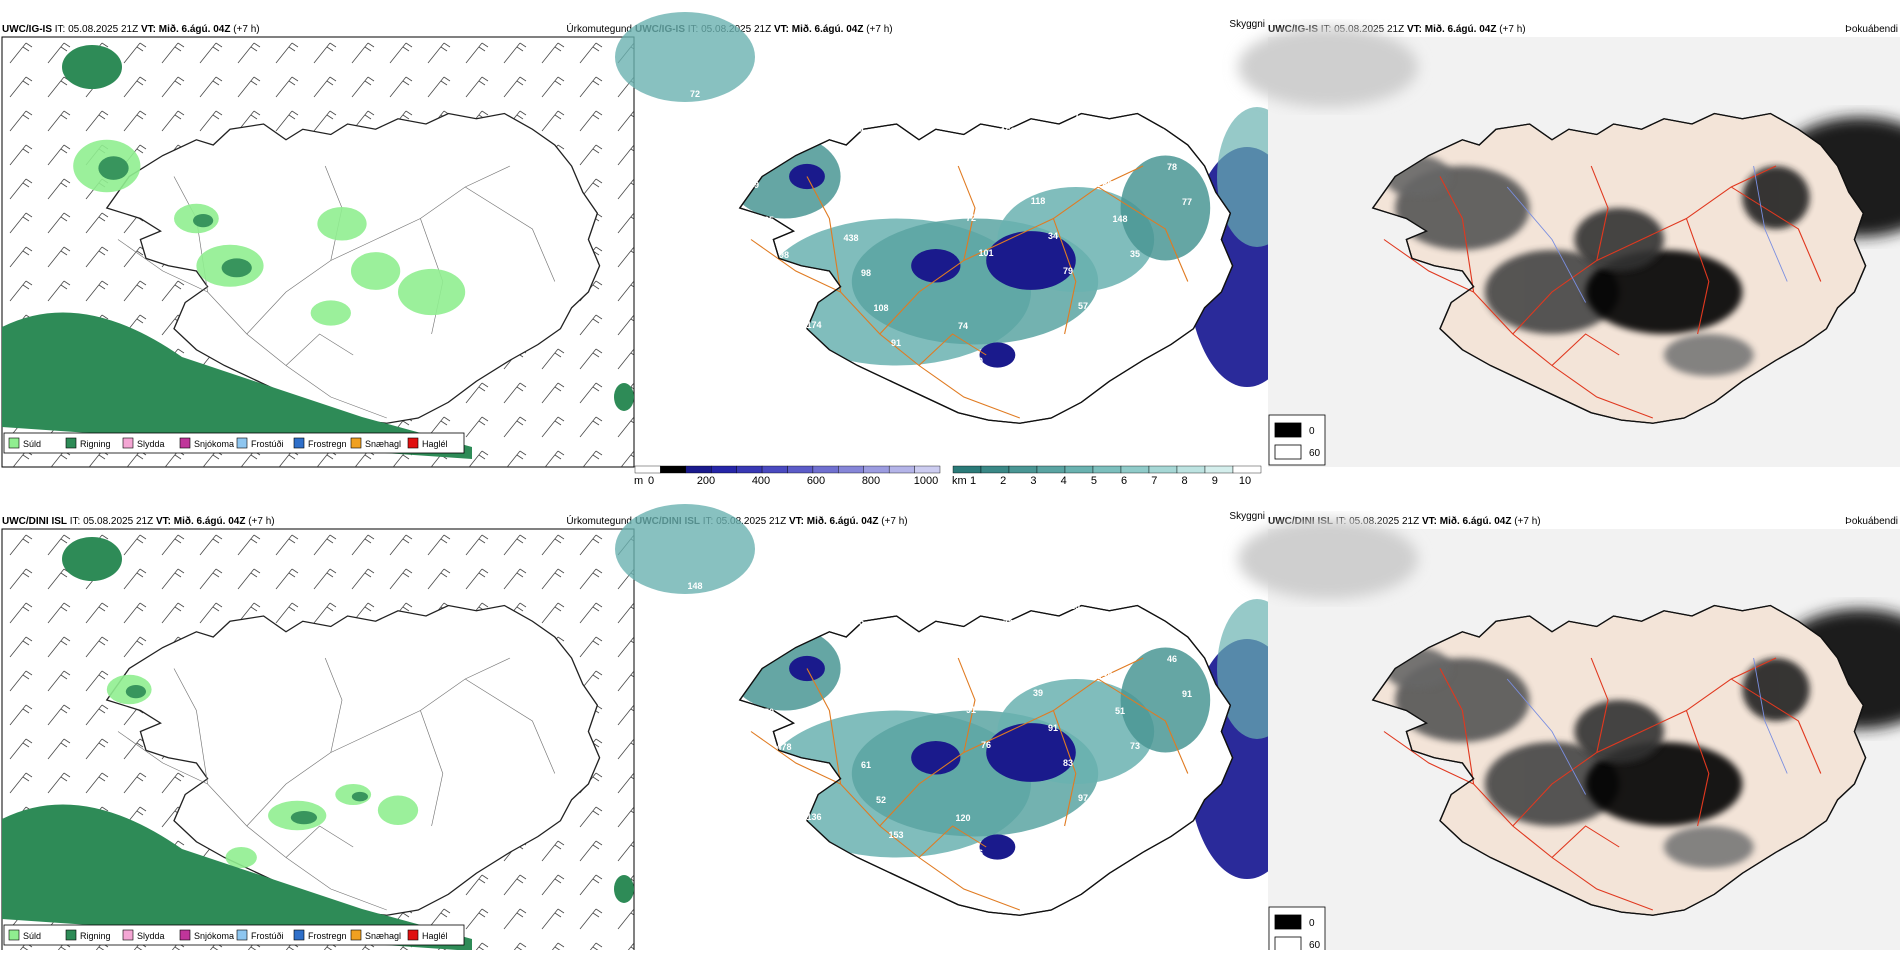 This screenshot has width=1900, height=955. I want to click on cloud-base-label: 64, so click(859, 130).